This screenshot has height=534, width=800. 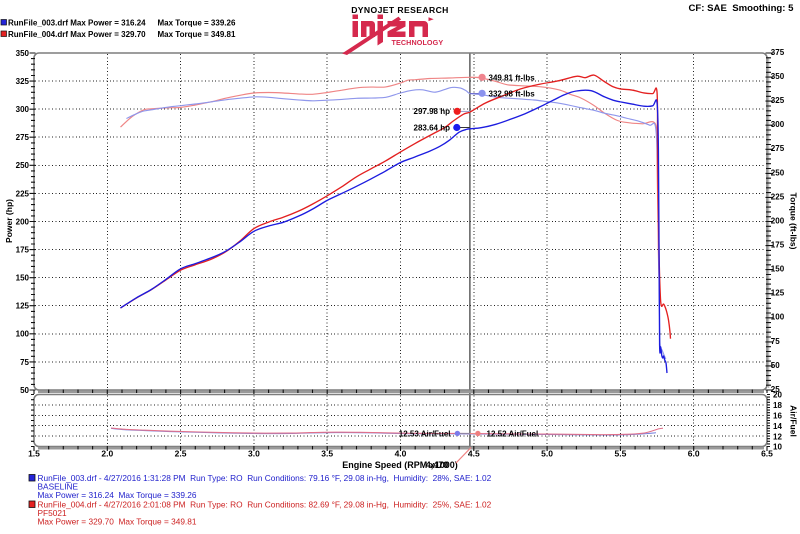 What do you see at coordinates (117, 522) in the screenshot?
I see `svg-text:Max Power = 329.70 Max Torque: Max Power = 329.70 Max Torque = 349.81` at bounding box center [117, 522].